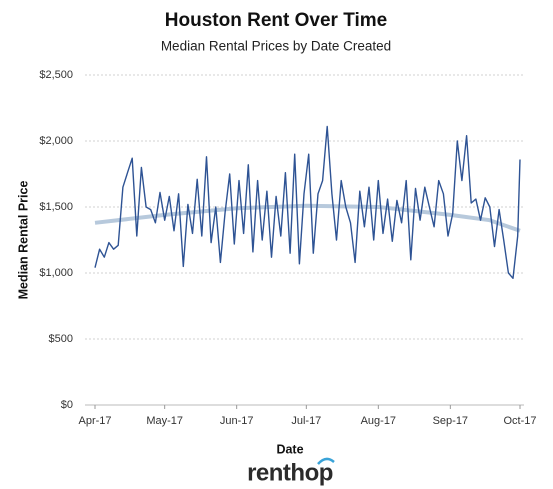 The width and height of the screenshot is (553, 489). What do you see at coordinates (450, 421) in the screenshot?
I see `x-tick-label: Sep-17` at bounding box center [450, 421].